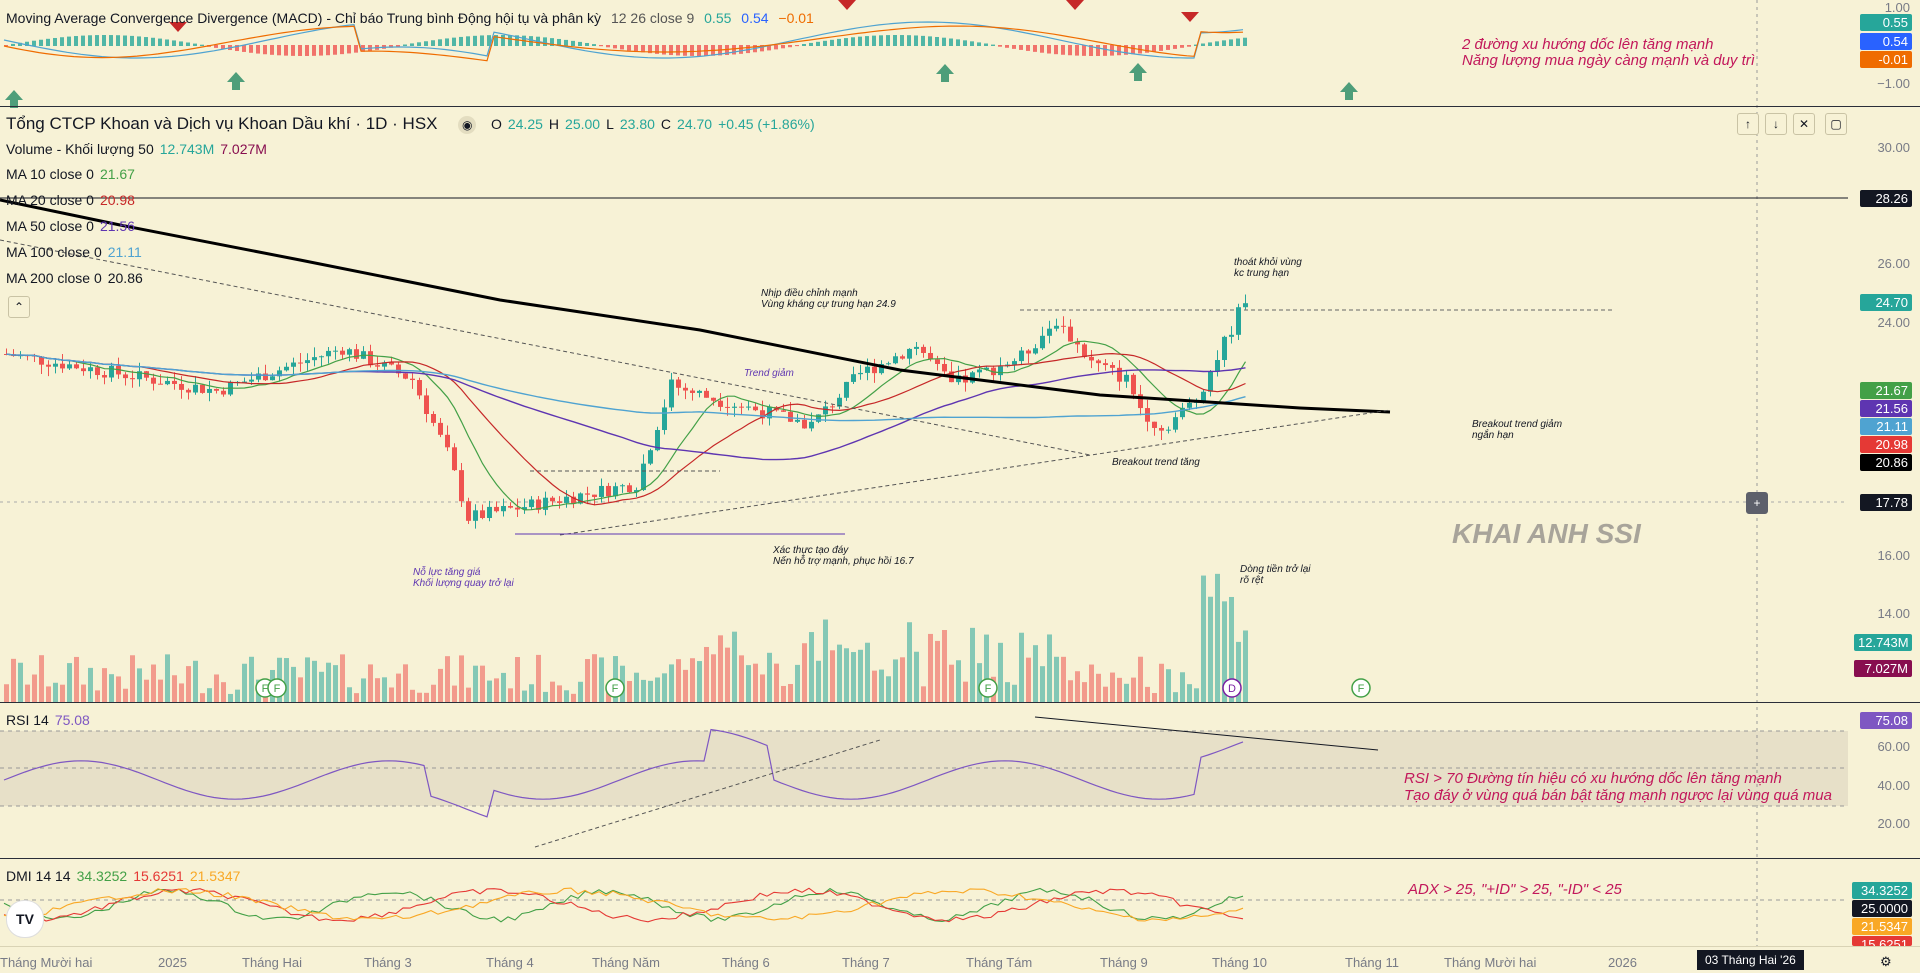 The height and width of the screenshot is (973, 1920). What do you see at coordinates (51, 720) in the screenshot?
I see `rsi-legend: RSI 14 75.08` at bounding box center [51, 720].